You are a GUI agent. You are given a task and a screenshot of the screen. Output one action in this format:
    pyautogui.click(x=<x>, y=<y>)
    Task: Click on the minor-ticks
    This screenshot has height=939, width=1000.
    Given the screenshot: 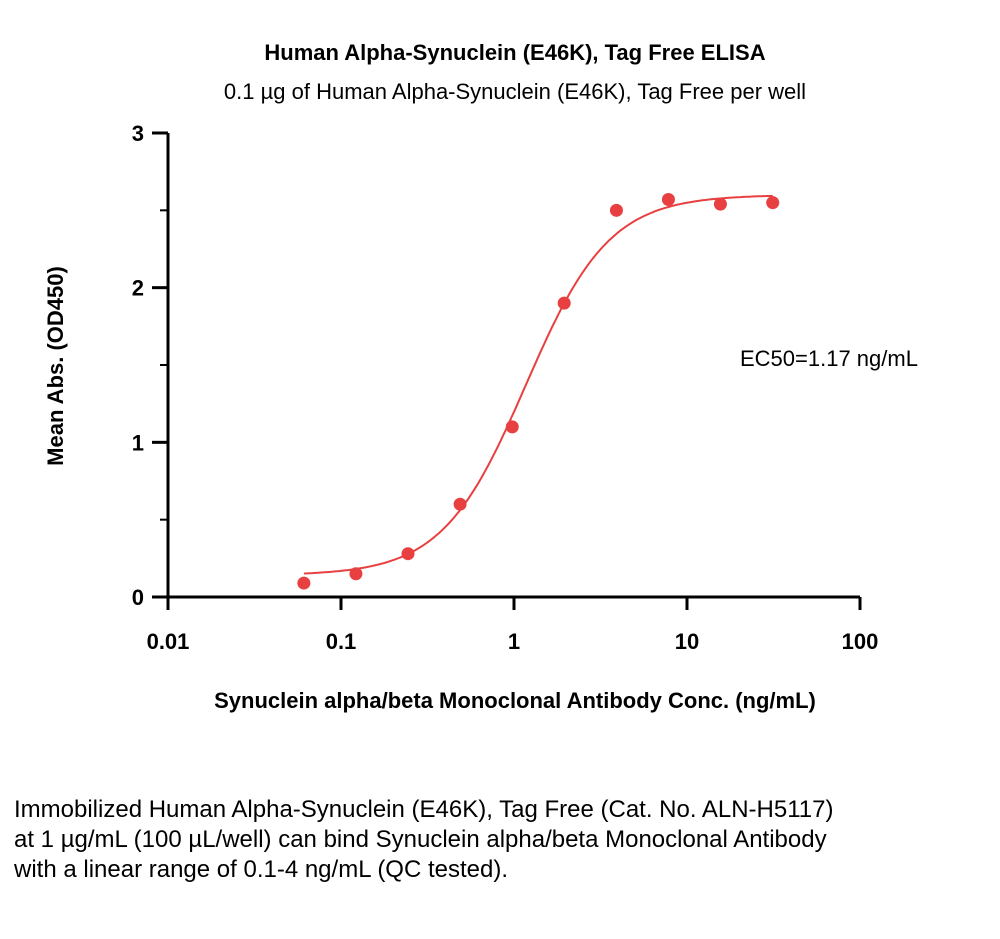 What is the action you would take?
    pyautogui.click(x=164, y=365)
    